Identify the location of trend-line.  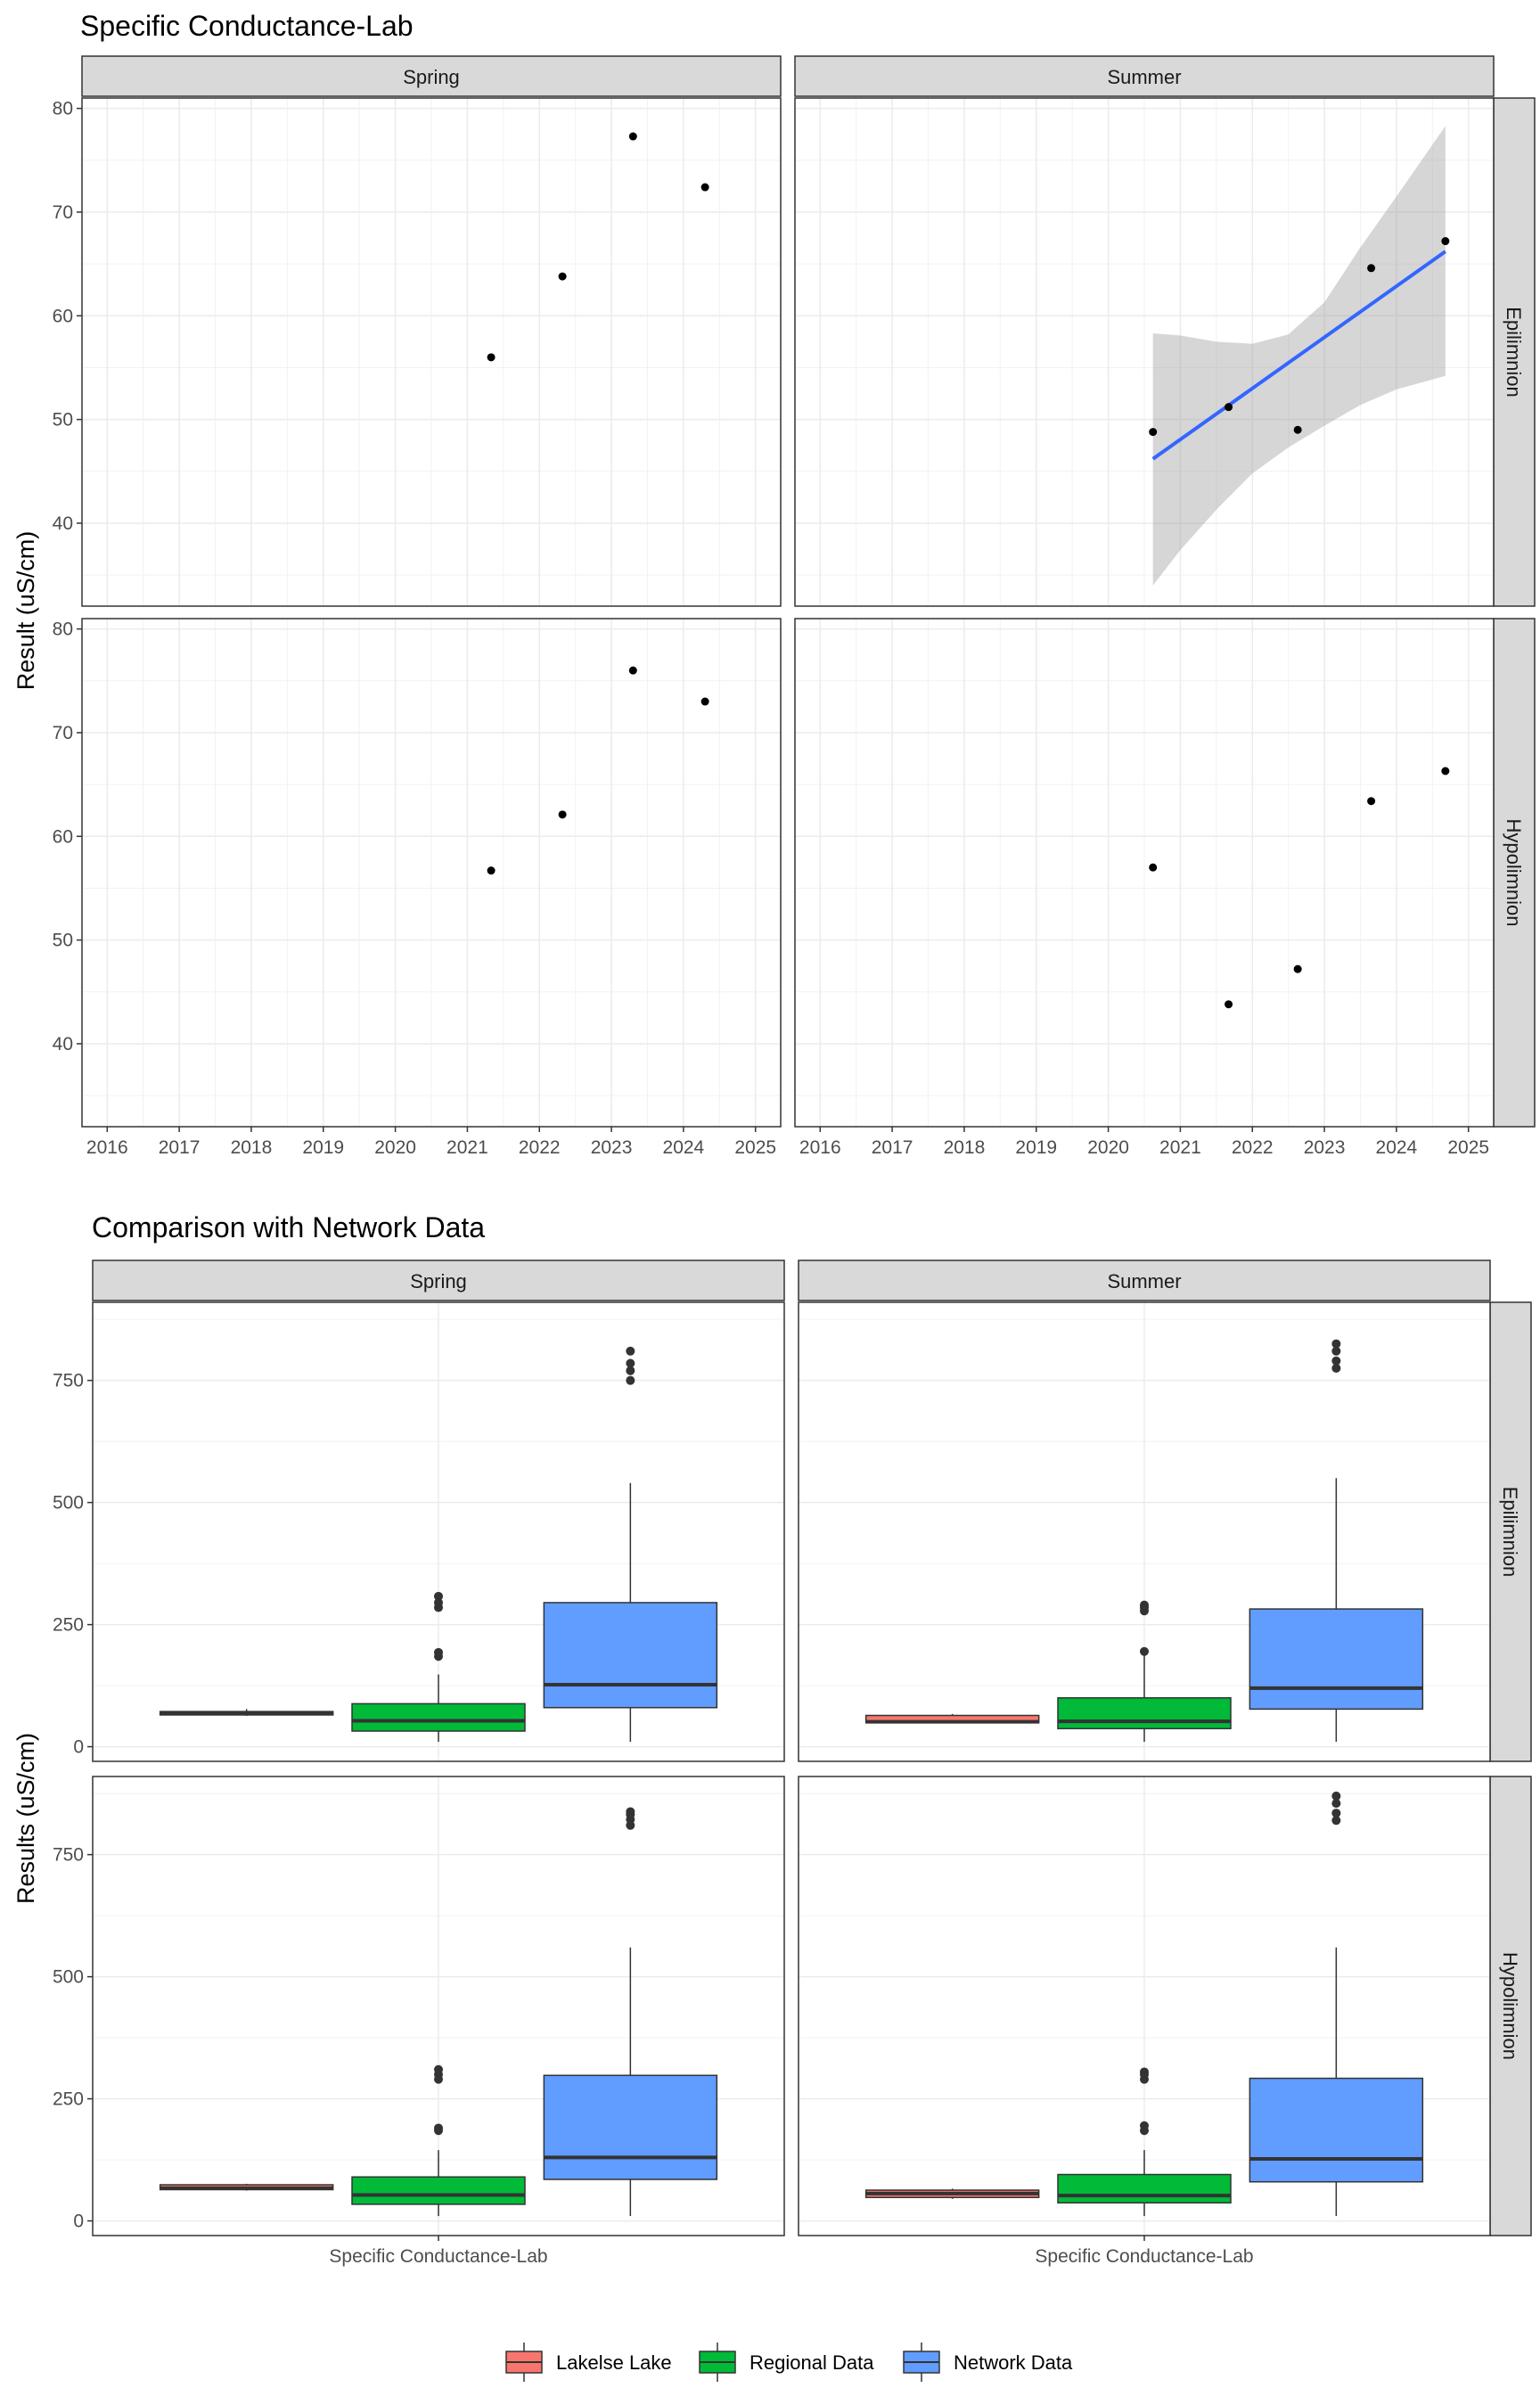
(1299, 355).